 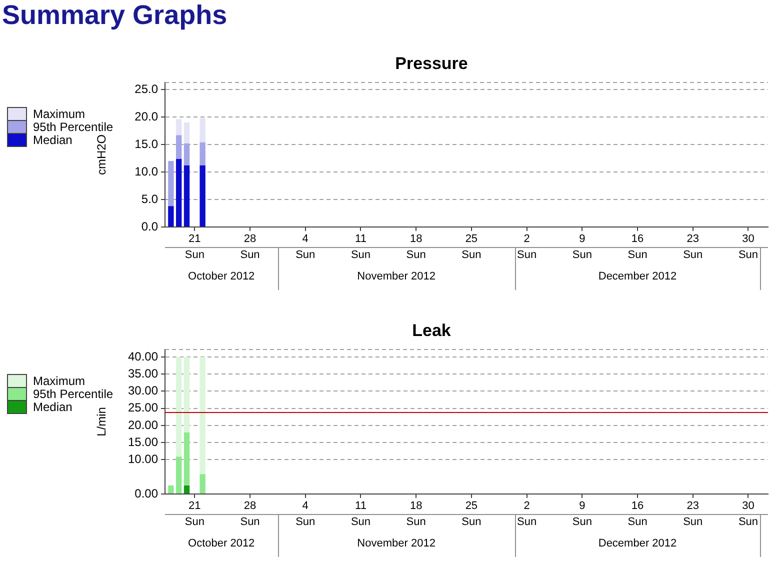 I want to click on text: Summary Graphs, so click(x=115, y=15).